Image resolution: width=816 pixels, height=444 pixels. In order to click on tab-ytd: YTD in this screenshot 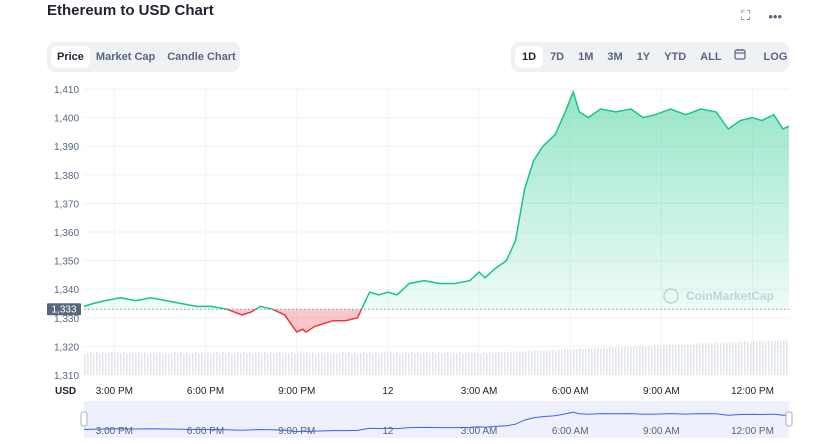, I will do `click(675, 57)`.